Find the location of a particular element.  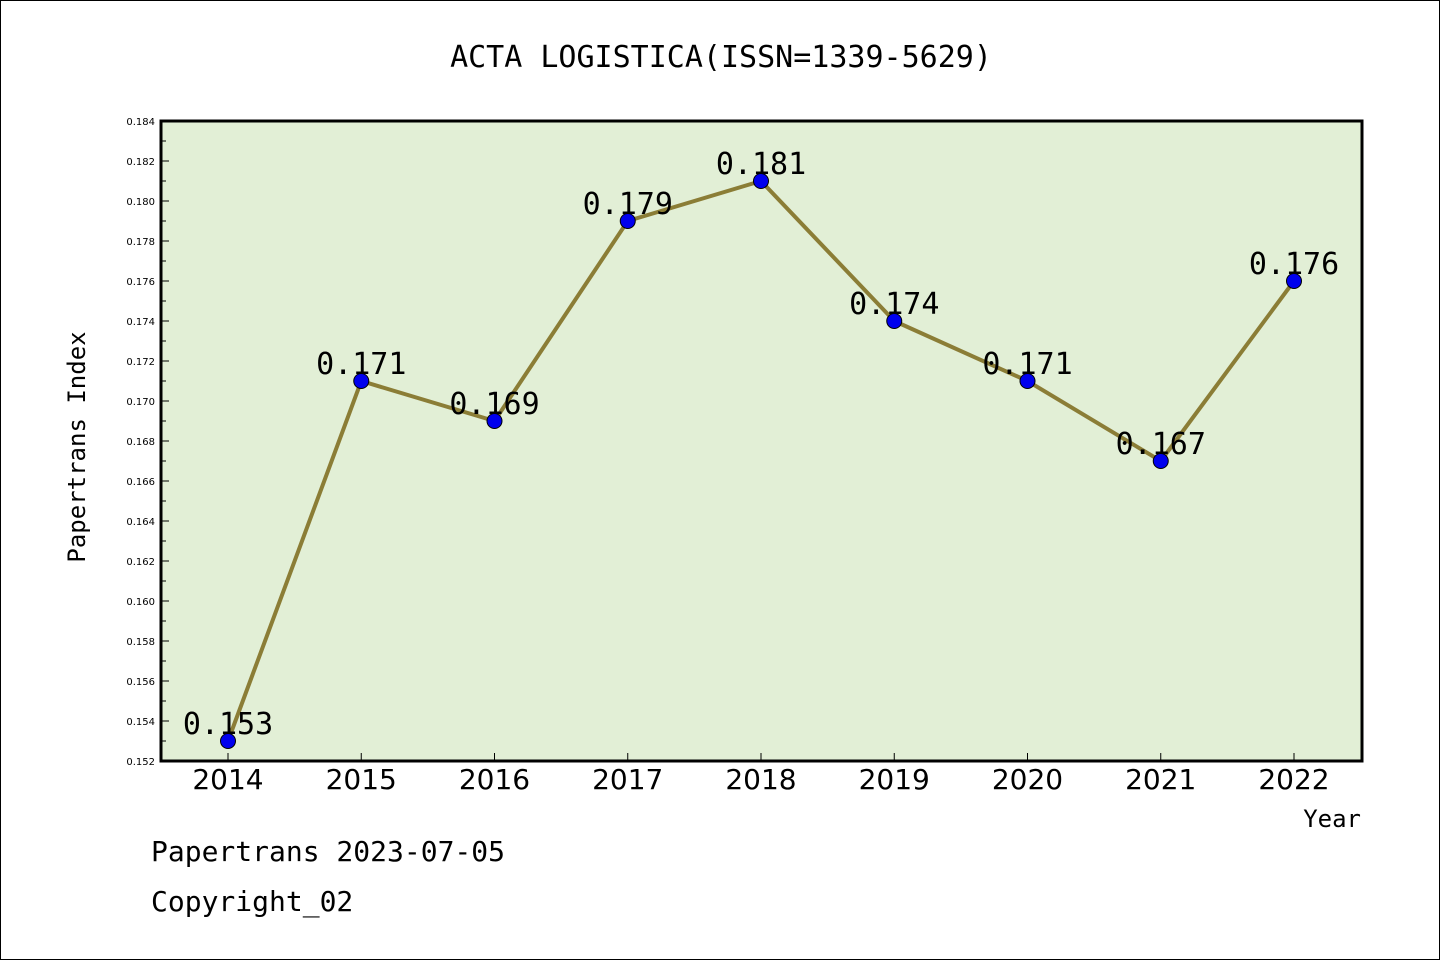

x-tick-label: 2022 is located at coordinates (1293, 779).